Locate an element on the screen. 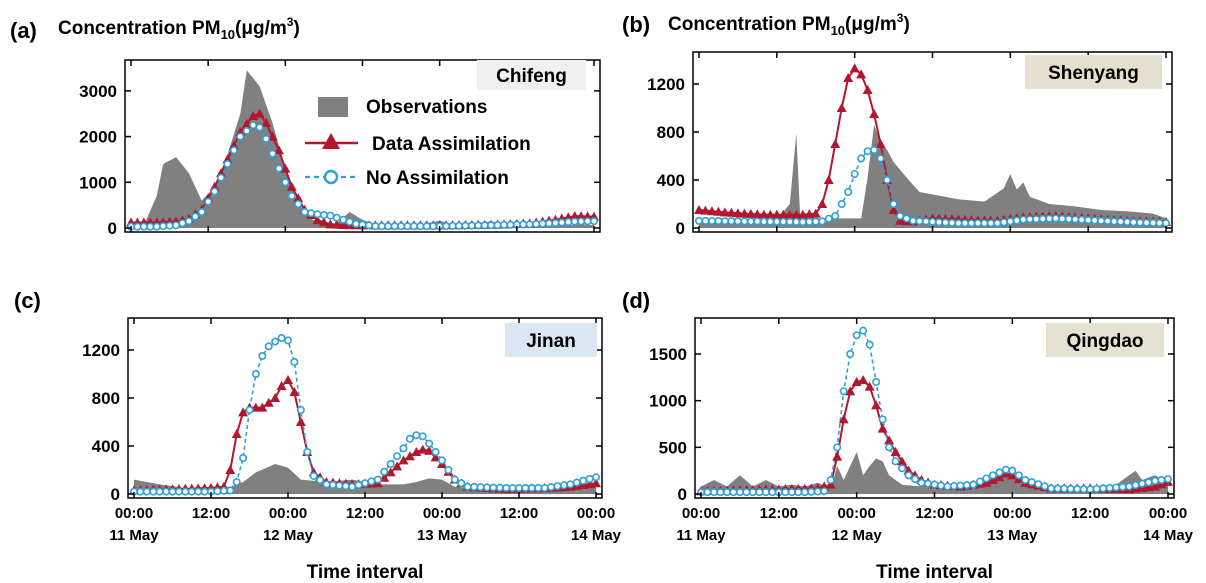 This screenshot has height=583, width=1206. legend-data-assimilation-marker is located at coordinates (331, 141).